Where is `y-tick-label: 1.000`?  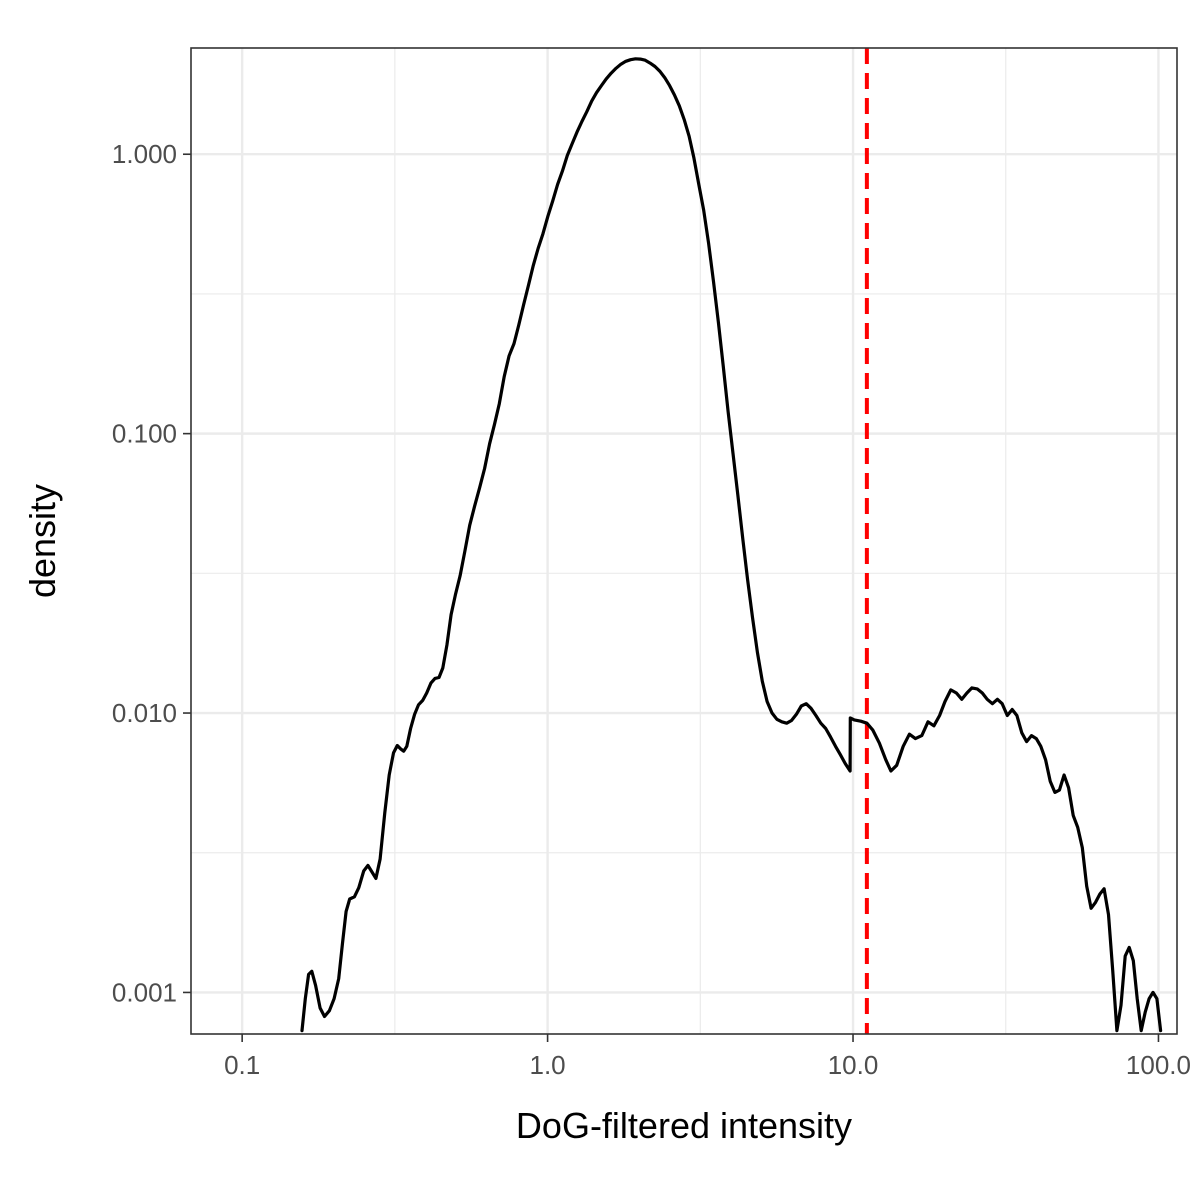
y-tick-label: 1.000 is located at coordinates (144, 154).